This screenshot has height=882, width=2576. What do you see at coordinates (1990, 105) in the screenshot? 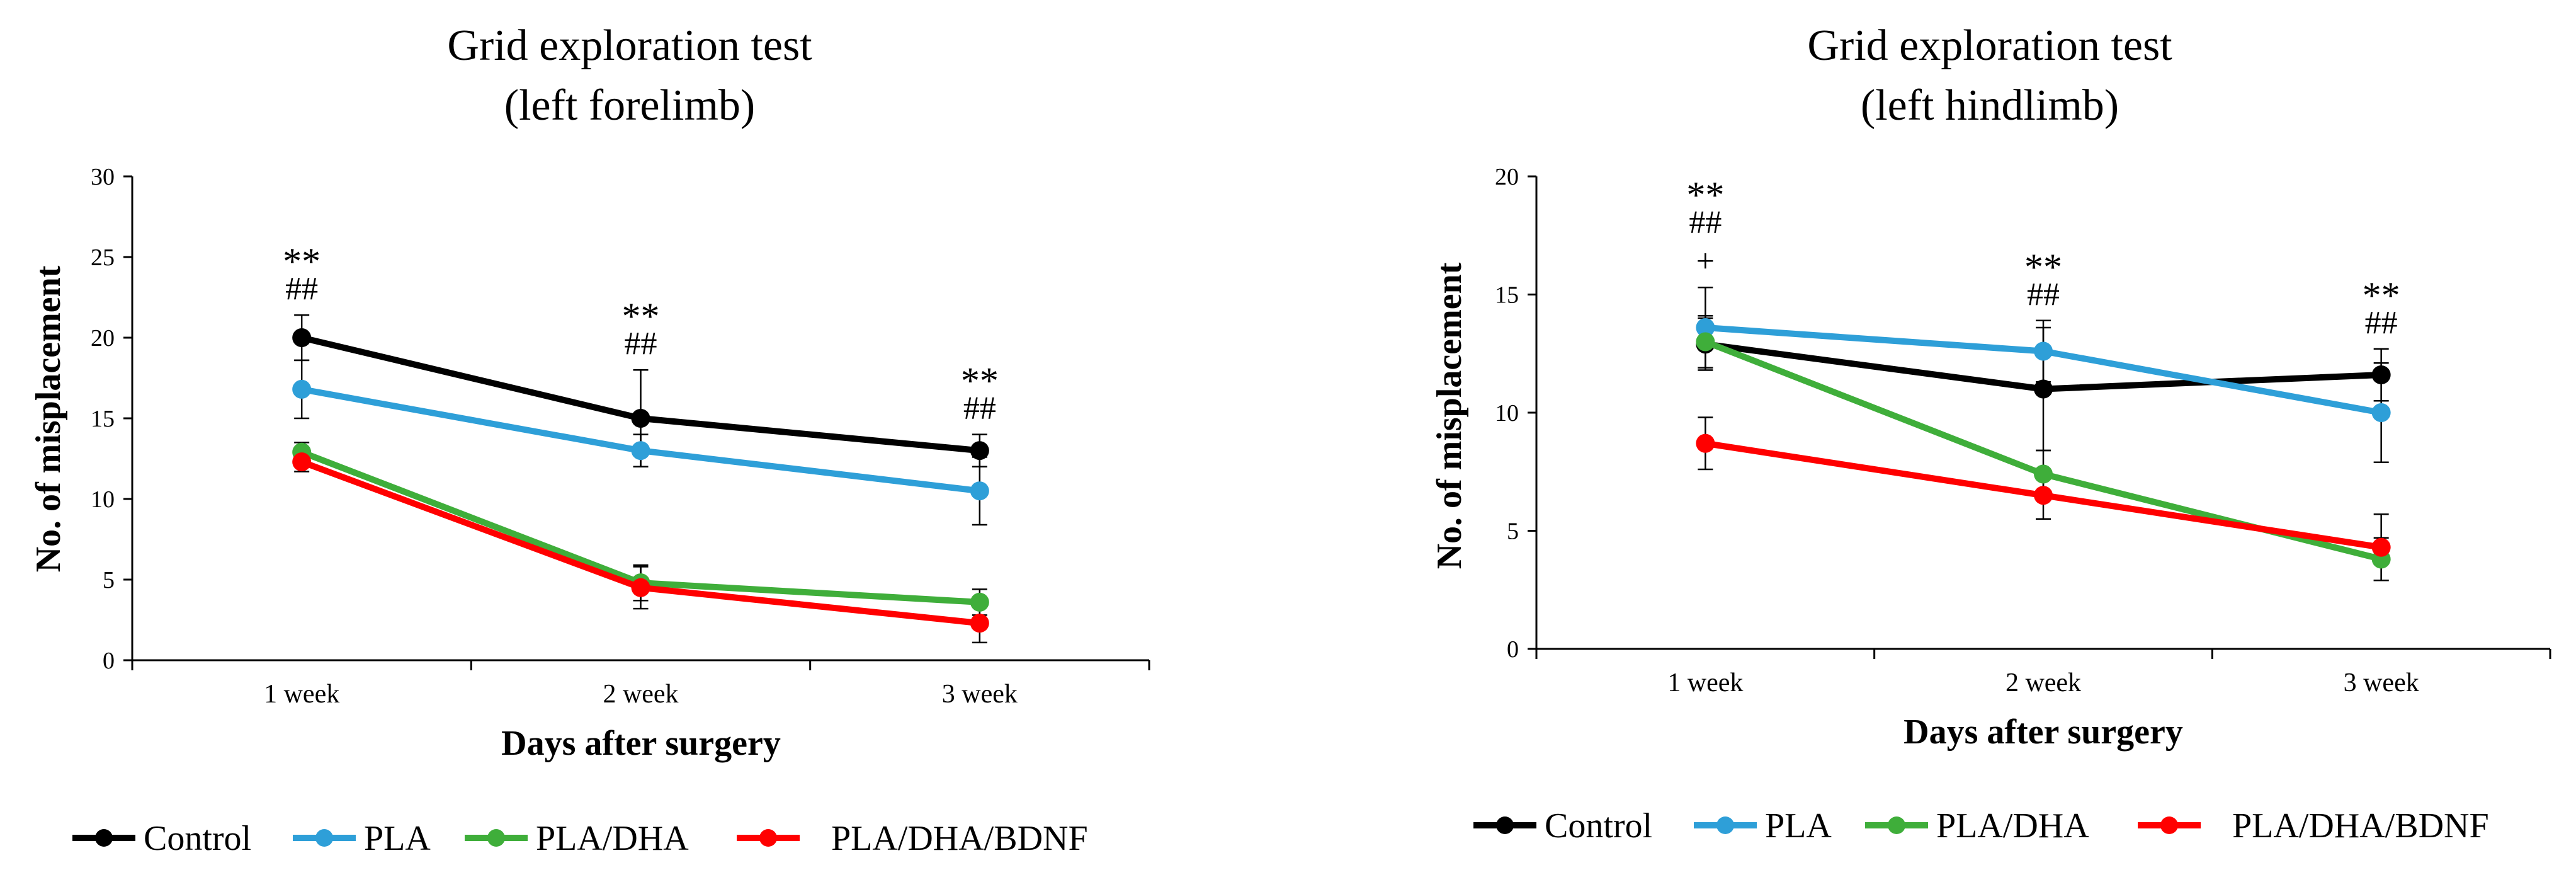
I see `chart-subtitle: (left hindlimb)` at bounding box center [1990, 105].